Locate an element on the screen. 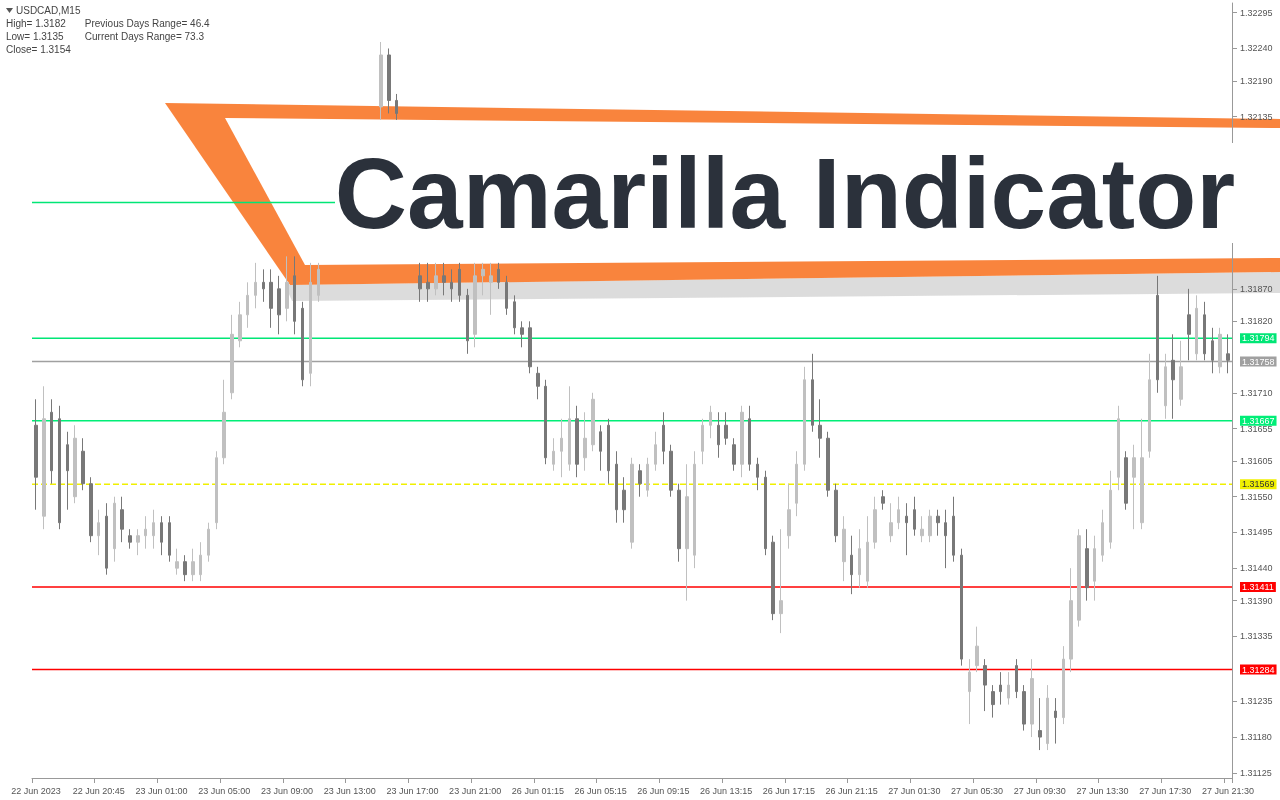 This screenshot has height=800, width=1280. x-tick-label: 22 Jun 20:45 is located at coordinates (98, 790).